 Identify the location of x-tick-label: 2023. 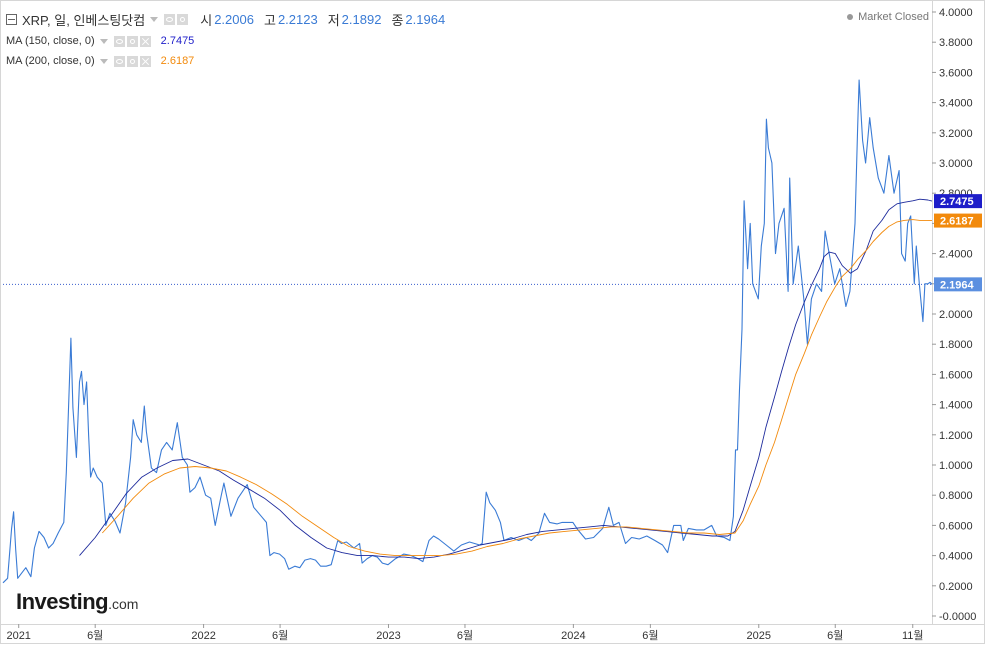
(388, 636).